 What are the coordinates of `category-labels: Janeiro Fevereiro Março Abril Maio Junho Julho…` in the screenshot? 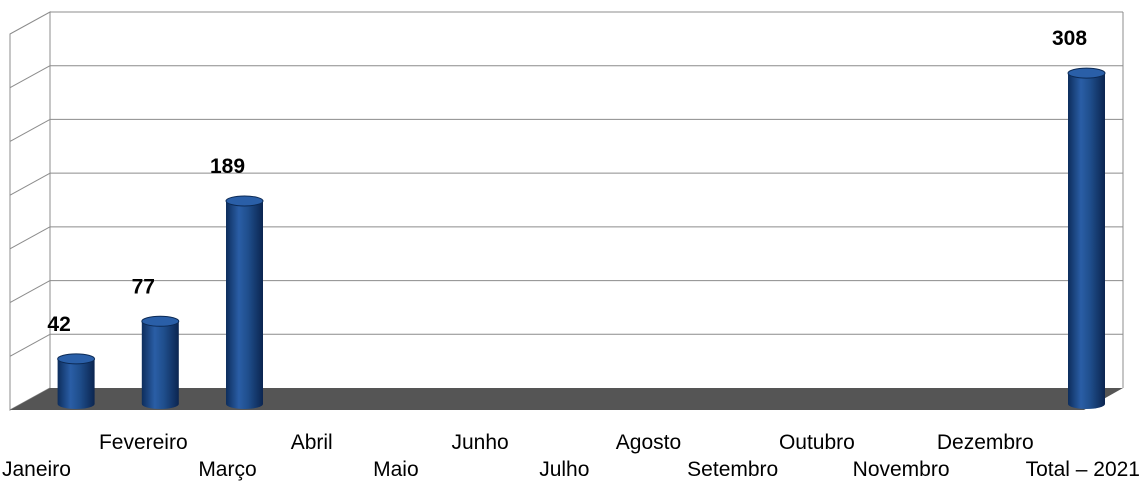 It's located at (571, 456).